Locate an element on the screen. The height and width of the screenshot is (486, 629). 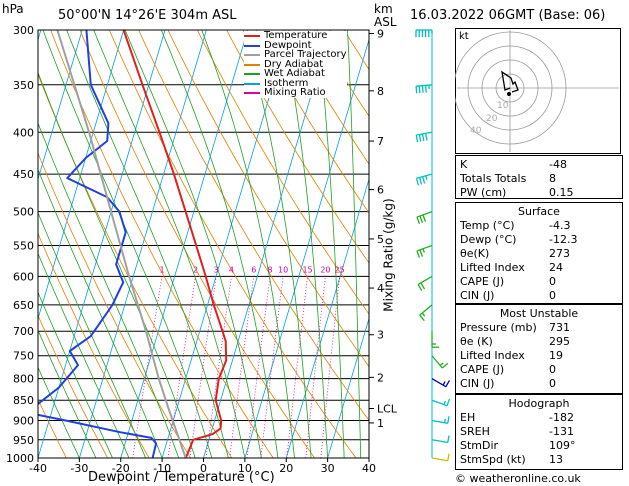
panel-row: SREH -131 is located at coordinates (539, 432).